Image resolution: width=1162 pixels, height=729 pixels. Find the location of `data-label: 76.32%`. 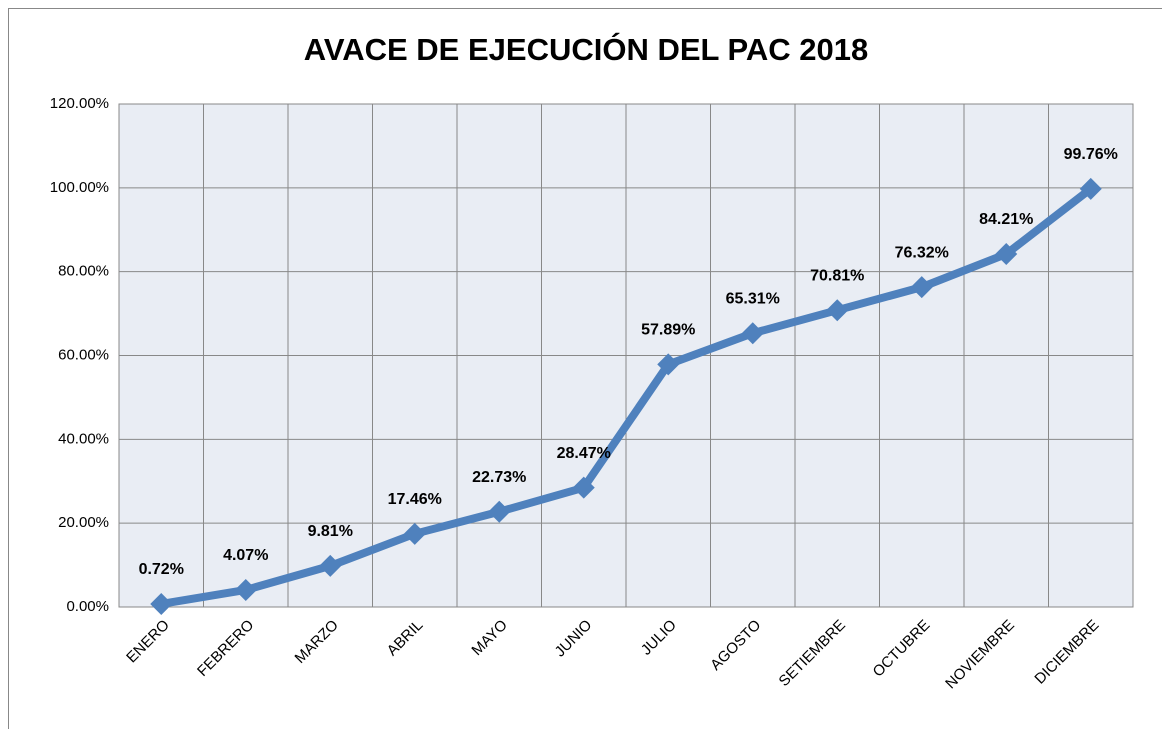

data-label: 76.32% is located at coordinates (922, 252).